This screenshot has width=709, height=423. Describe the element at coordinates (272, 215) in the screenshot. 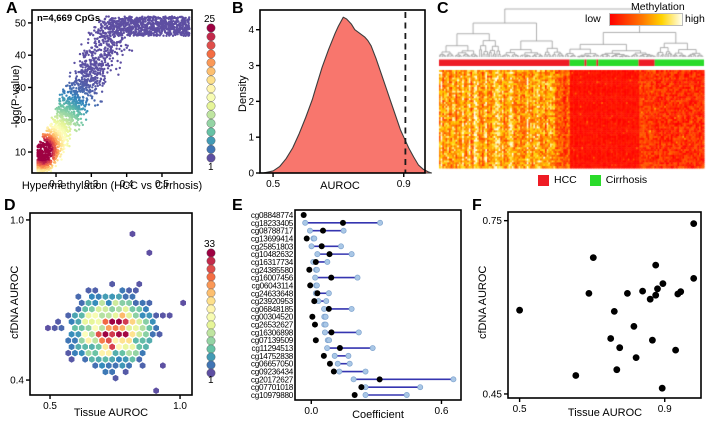

I see `svg-text: cg08848774` at that location.